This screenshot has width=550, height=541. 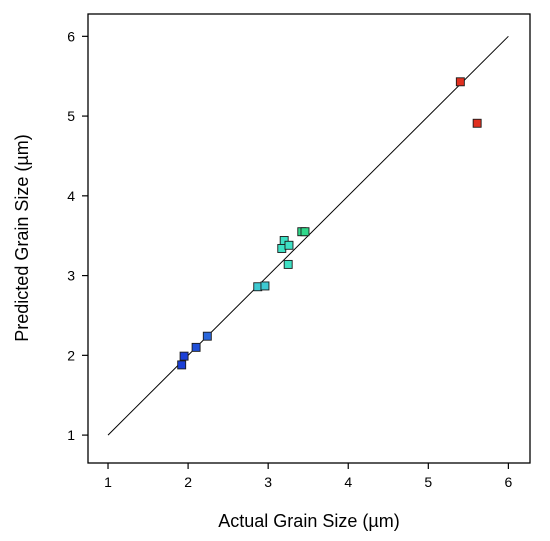 I want to click on x-tick-label: 2, so click(x=188, y=482).